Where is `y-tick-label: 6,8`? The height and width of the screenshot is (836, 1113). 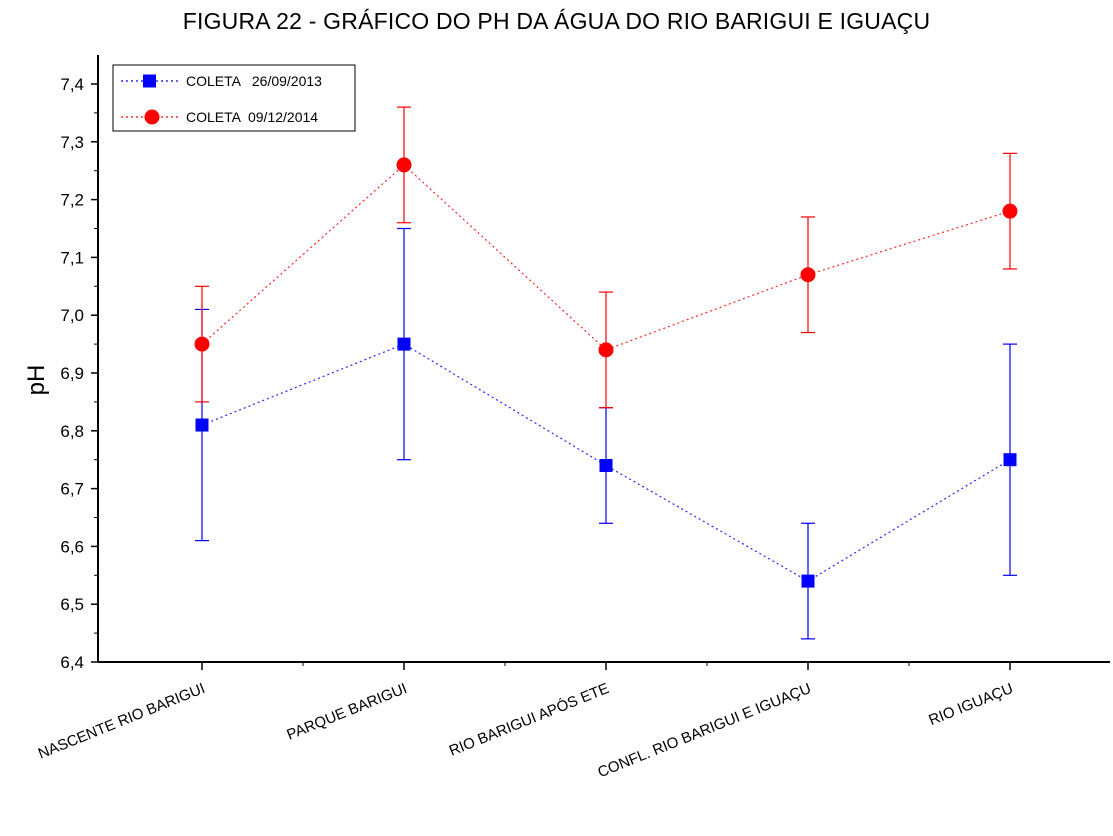 y-tick-label: 6,8 is located at coordinates (72, 431).